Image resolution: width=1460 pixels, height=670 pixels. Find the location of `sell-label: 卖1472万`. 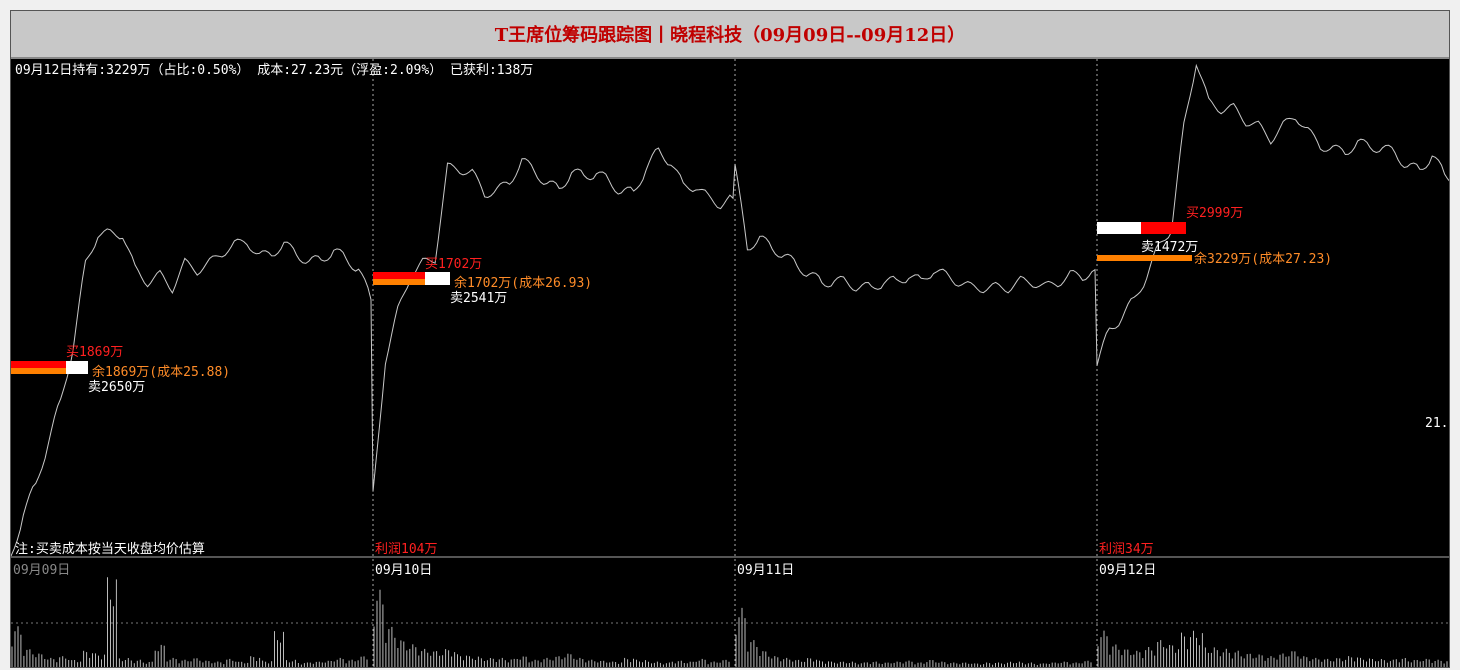

sell-label: 卖1472万 is located at coordinates (1169, 247).